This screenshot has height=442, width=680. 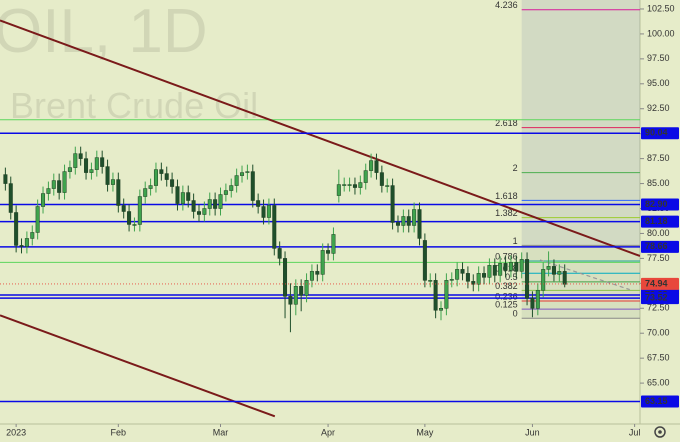 What do you see at coordinates (658, 382) in the screenshot?
I see `y-tick-label: 65.00` at bounding box center [658, 382].